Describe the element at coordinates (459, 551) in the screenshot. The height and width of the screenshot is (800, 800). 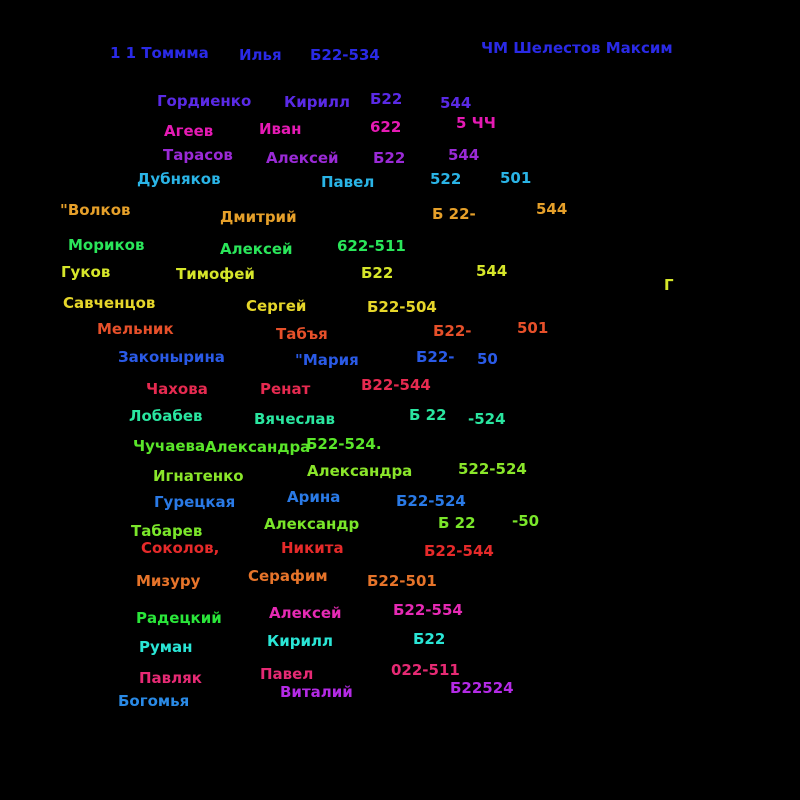
I see `text-label: Б22-544` at that location.